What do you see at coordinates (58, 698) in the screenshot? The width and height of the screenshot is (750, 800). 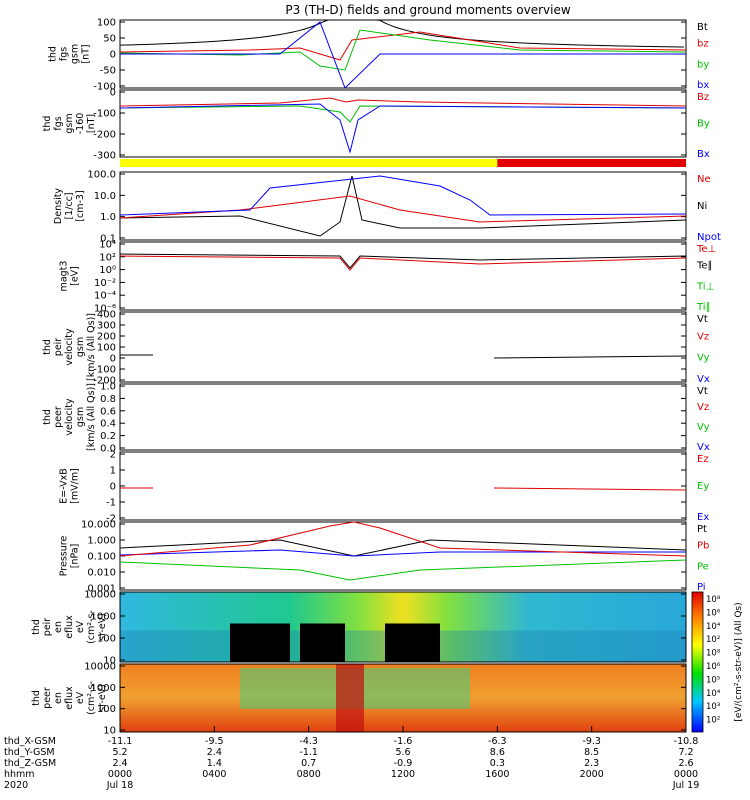 I see `y-axis-label-line: en` at bounding box center [58, 698].